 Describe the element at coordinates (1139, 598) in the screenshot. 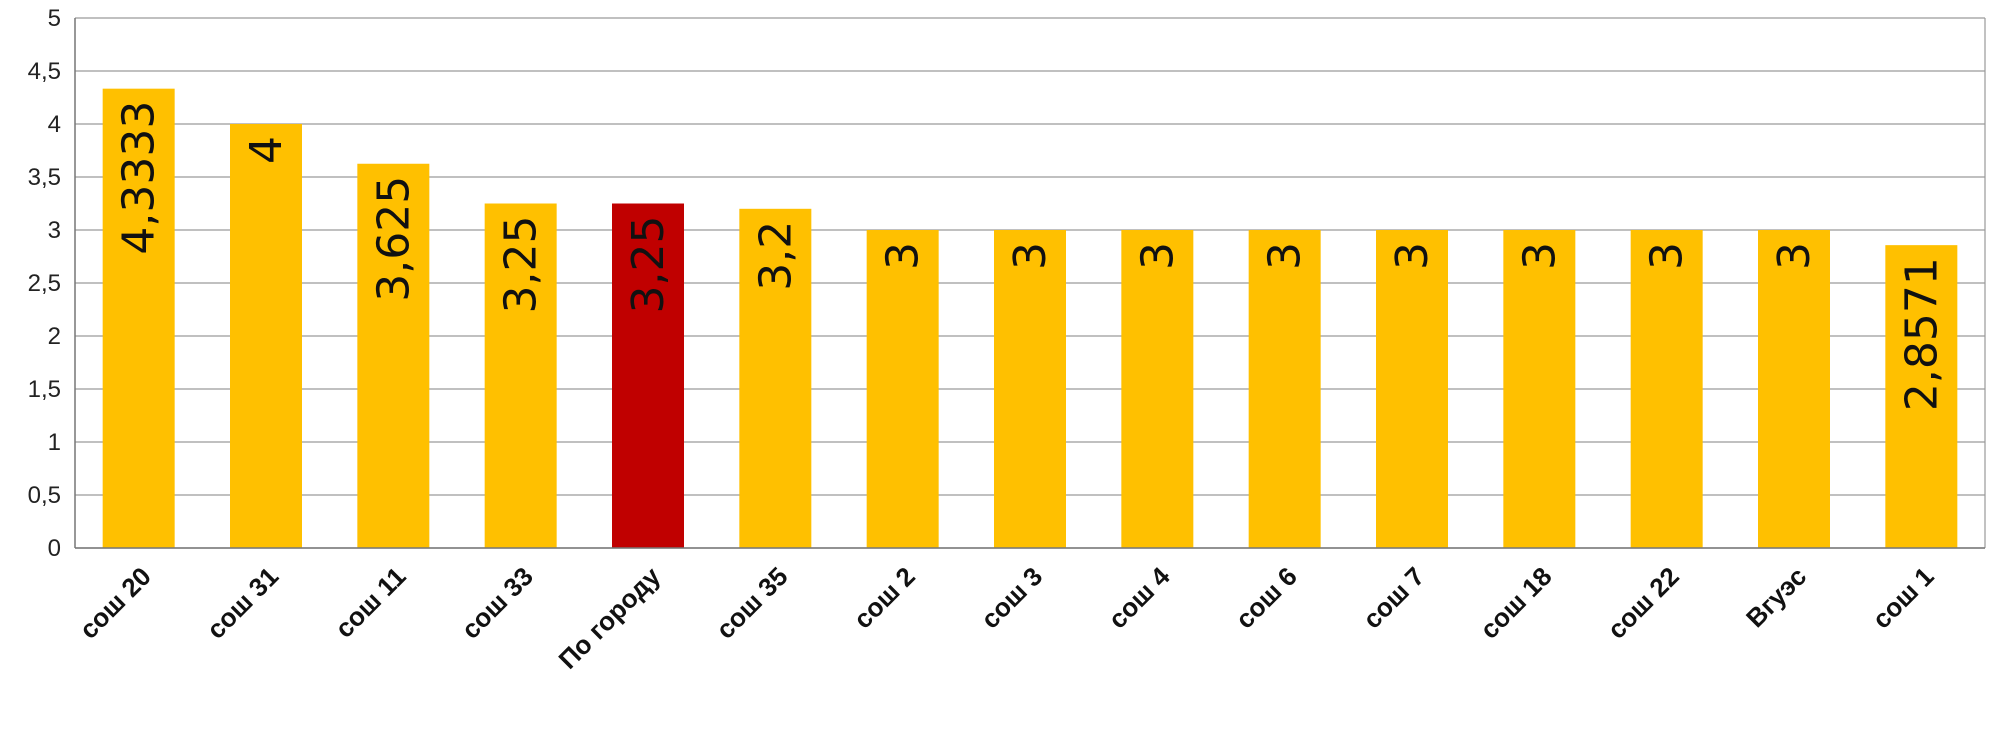

I see `x-tick-label: сош 4` at that location.